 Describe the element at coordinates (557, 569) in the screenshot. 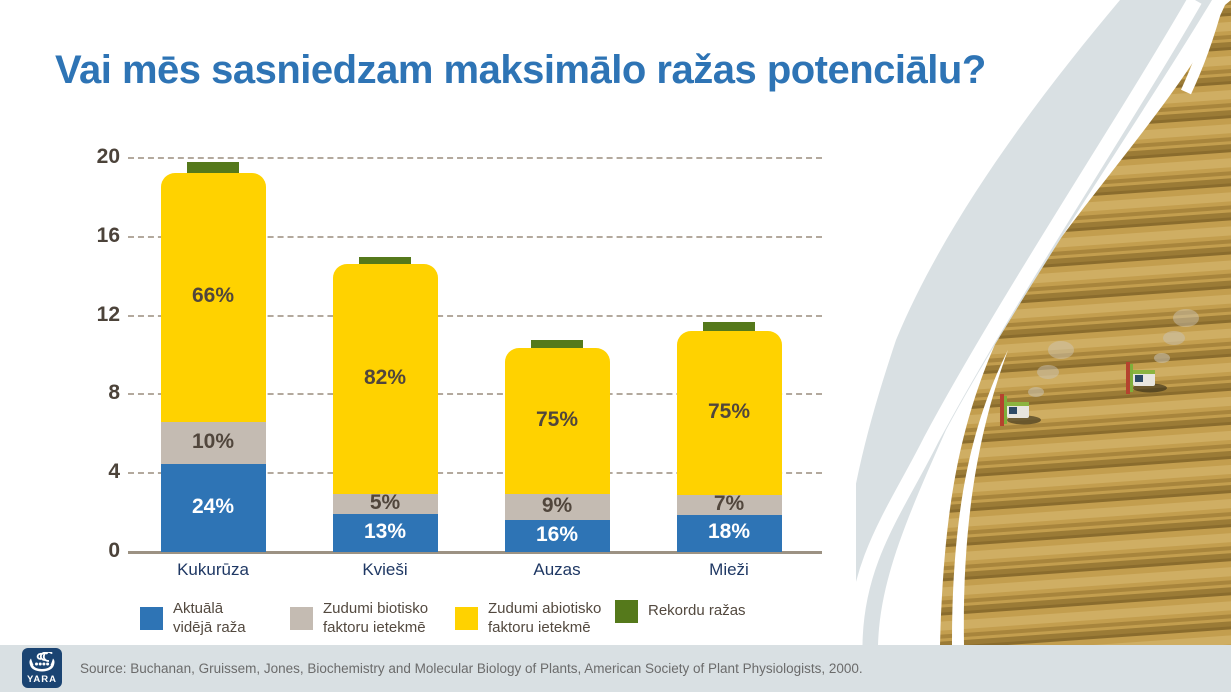

I see `category-label: Auzas` at that location.